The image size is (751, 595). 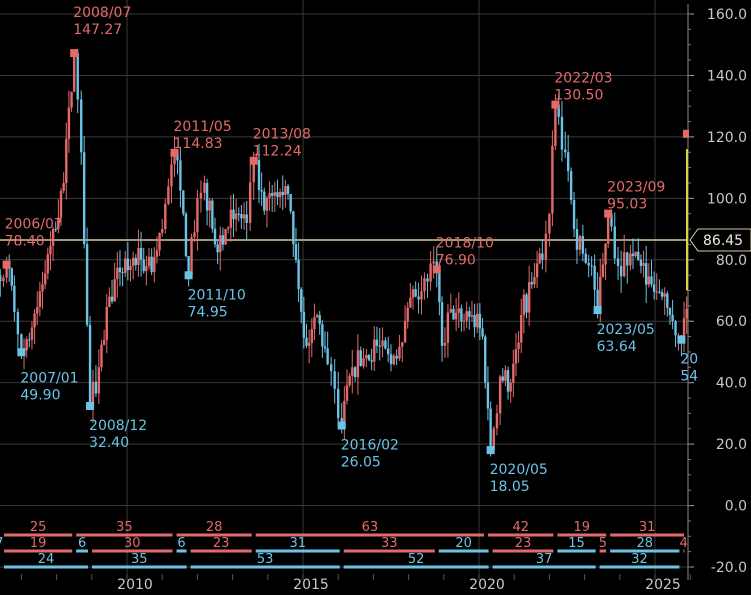 I want to click on annotation-value: 95.03, so click(x=627, y=205).